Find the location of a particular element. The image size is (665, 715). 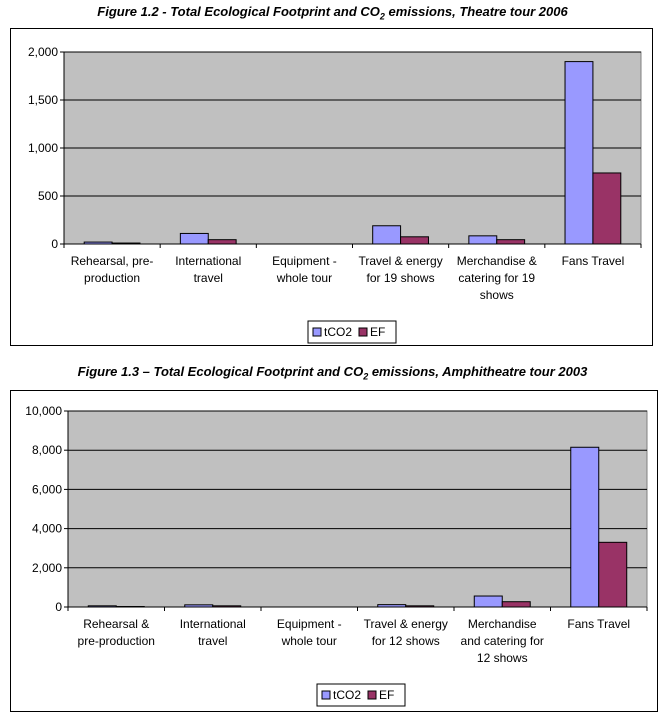

fig12-category-label: Travel & energy for 19 shows is located at coordinates (400, 269).